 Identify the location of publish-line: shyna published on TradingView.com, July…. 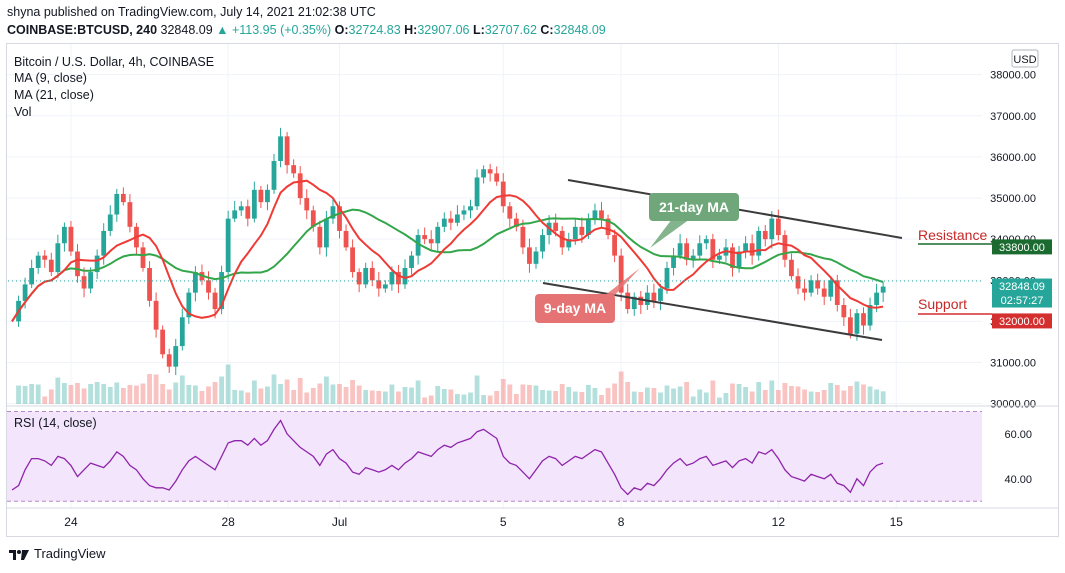
(191, 12).